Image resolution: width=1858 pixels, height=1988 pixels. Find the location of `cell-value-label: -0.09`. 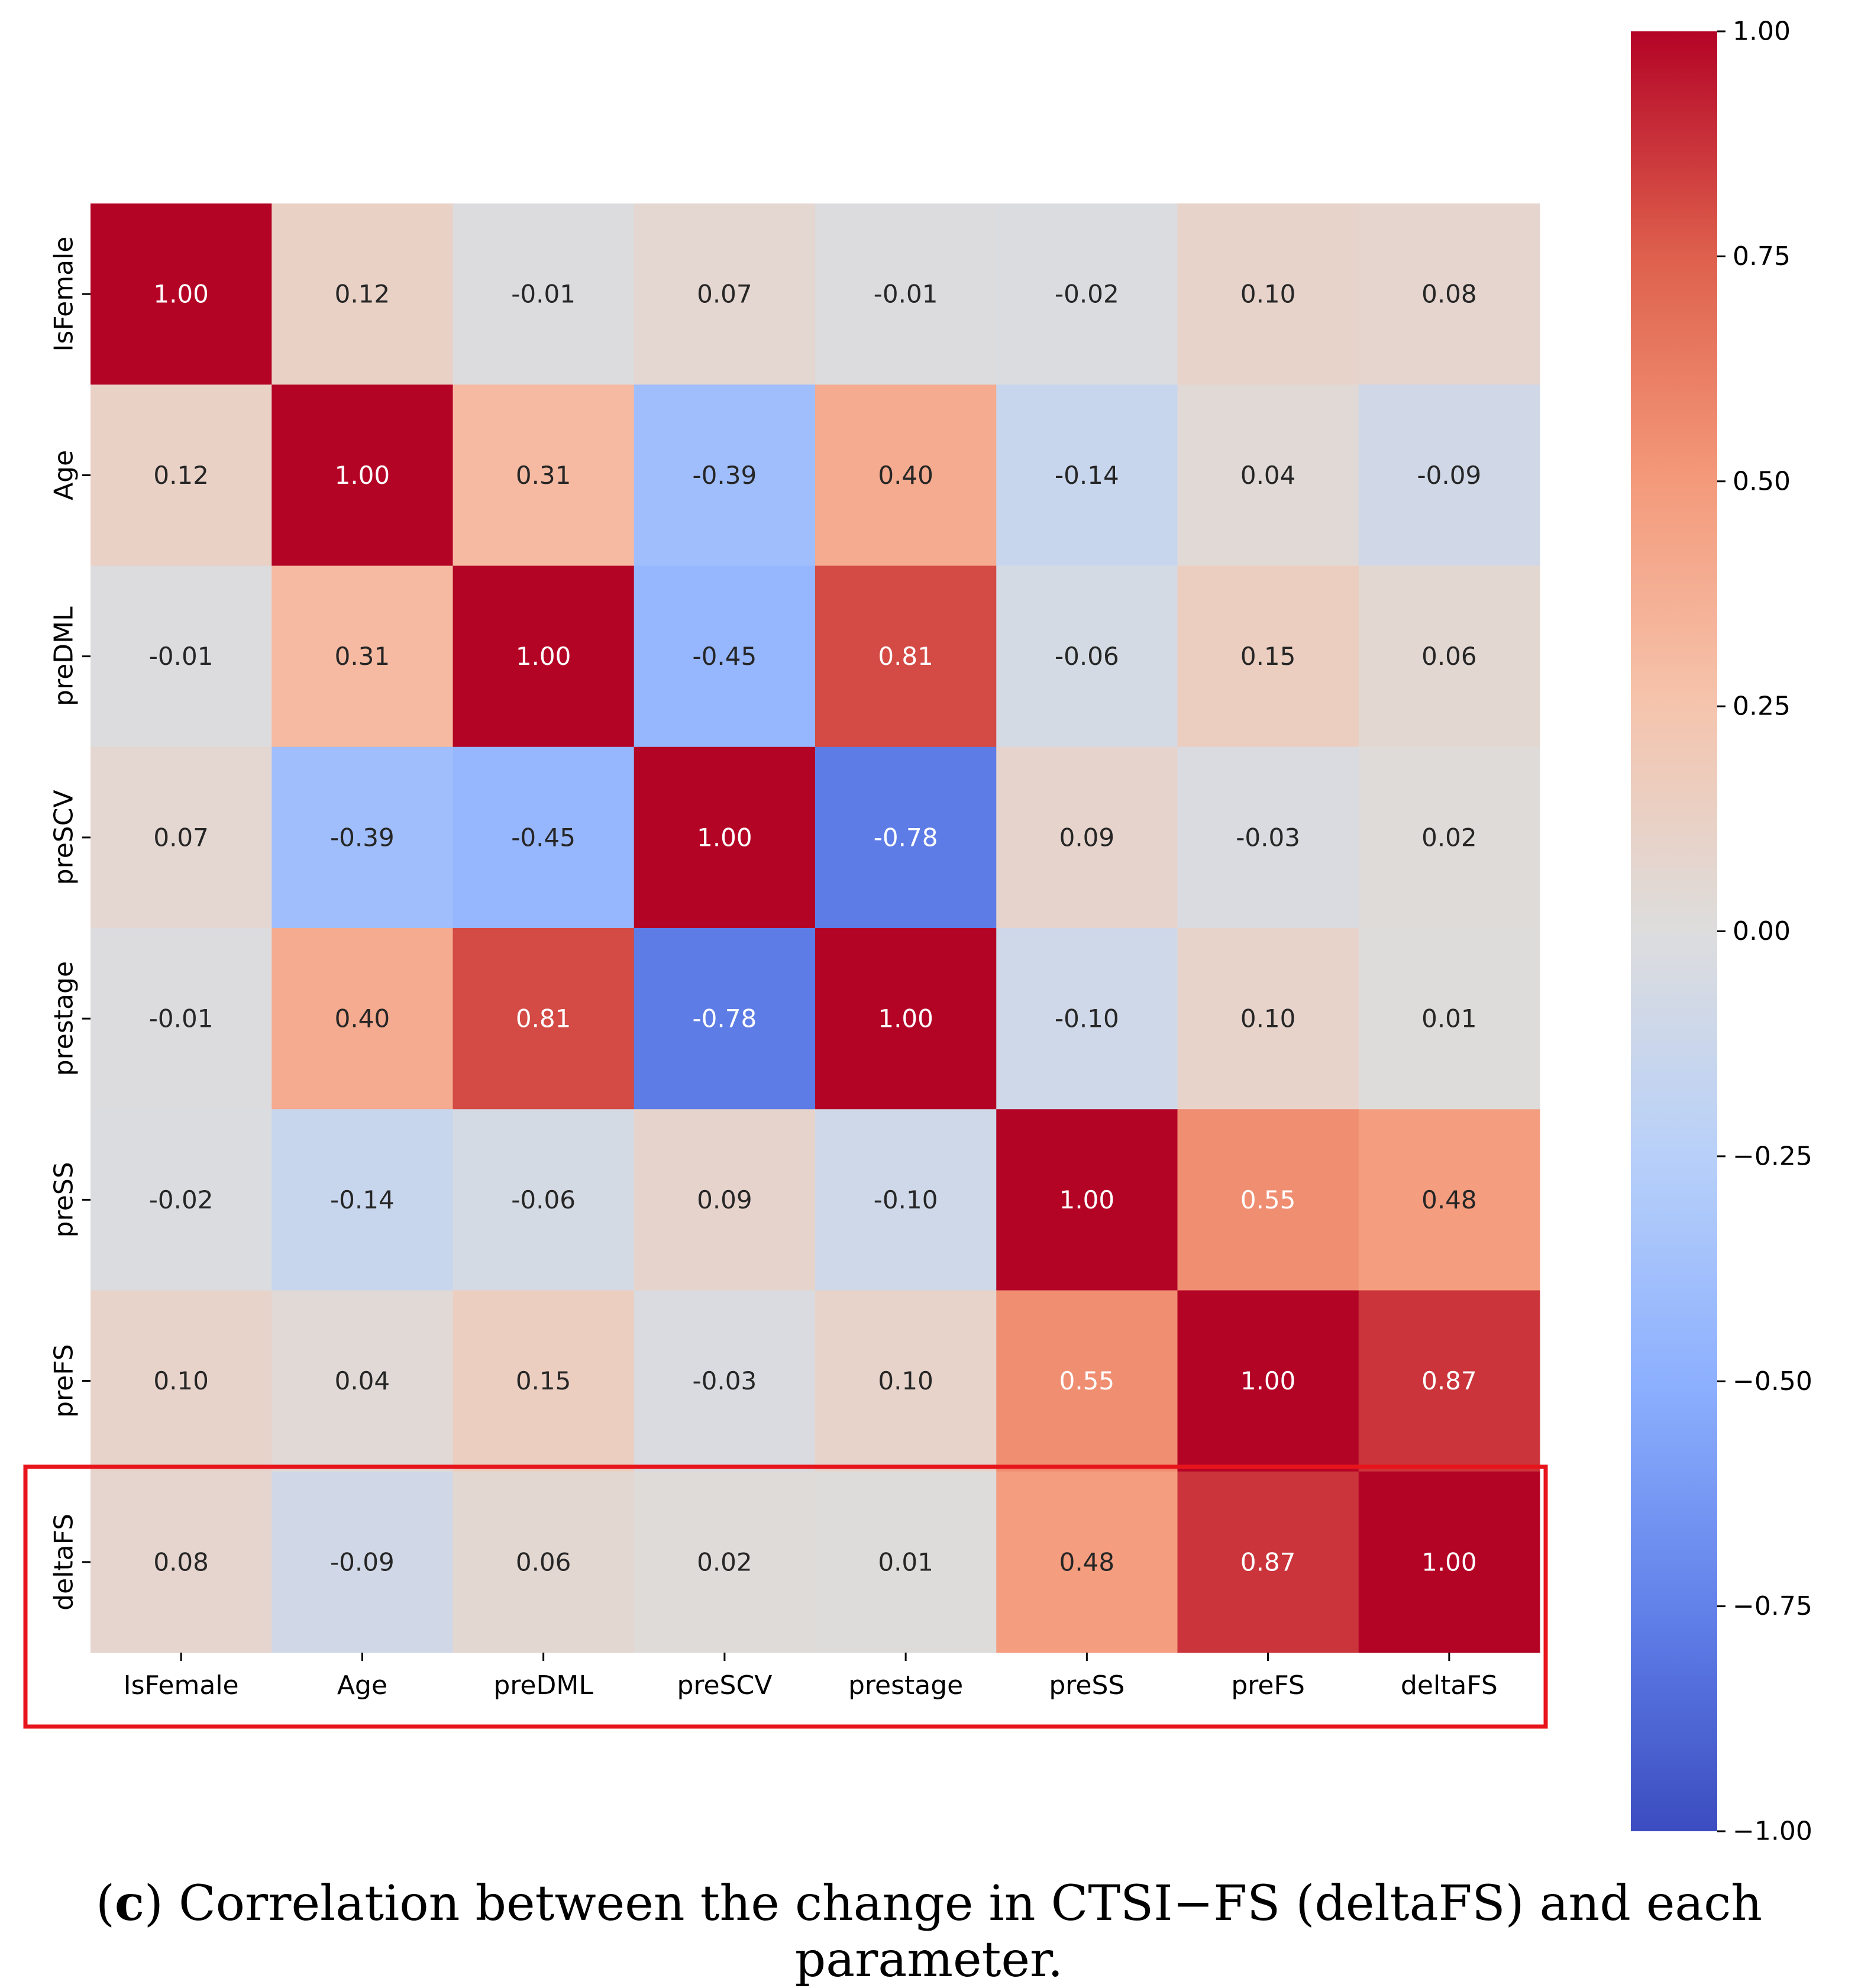

cell-value-label: -0.09 is located at coordinates (1449, 475).